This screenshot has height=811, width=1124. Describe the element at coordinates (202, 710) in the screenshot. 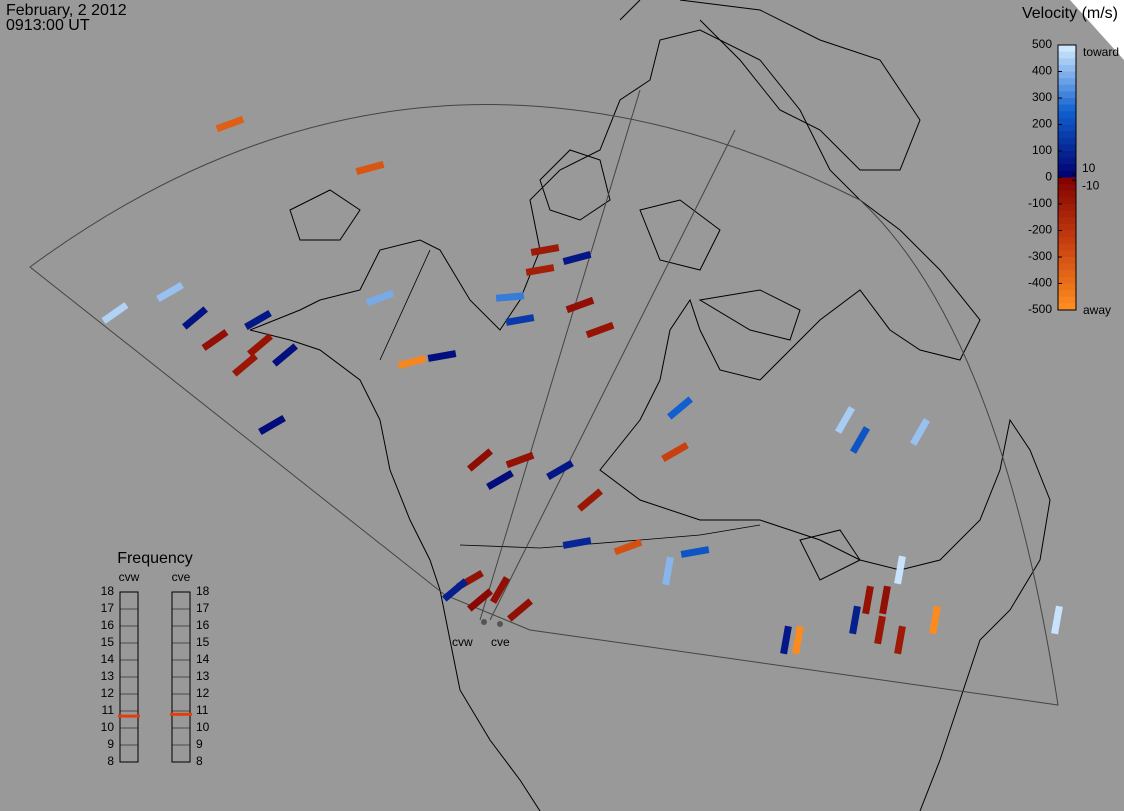

I see `frequency-tick-label: 11` at that location.